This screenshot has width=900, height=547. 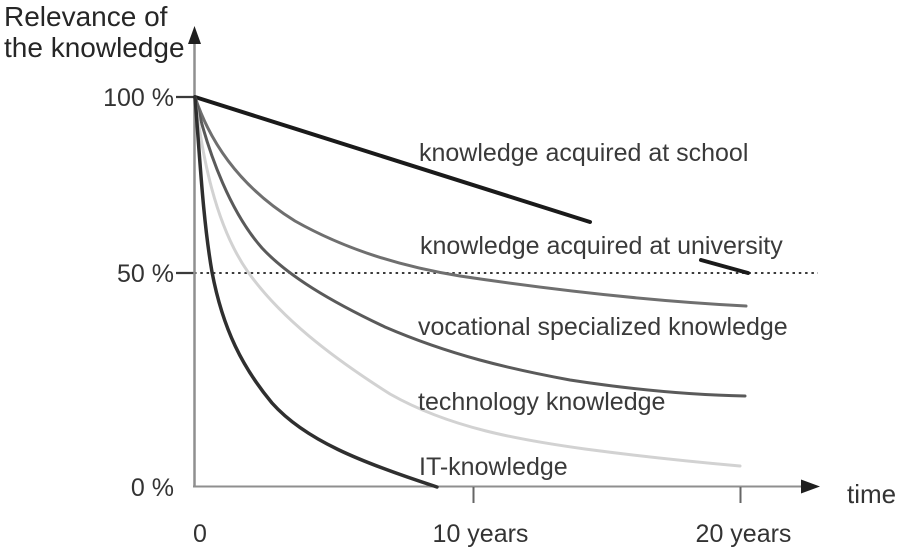 What do you see at coordinates (94, 47) in the screenshot?
I see `chart-title-line2: the knowledge` at bounding box center [94, 47].